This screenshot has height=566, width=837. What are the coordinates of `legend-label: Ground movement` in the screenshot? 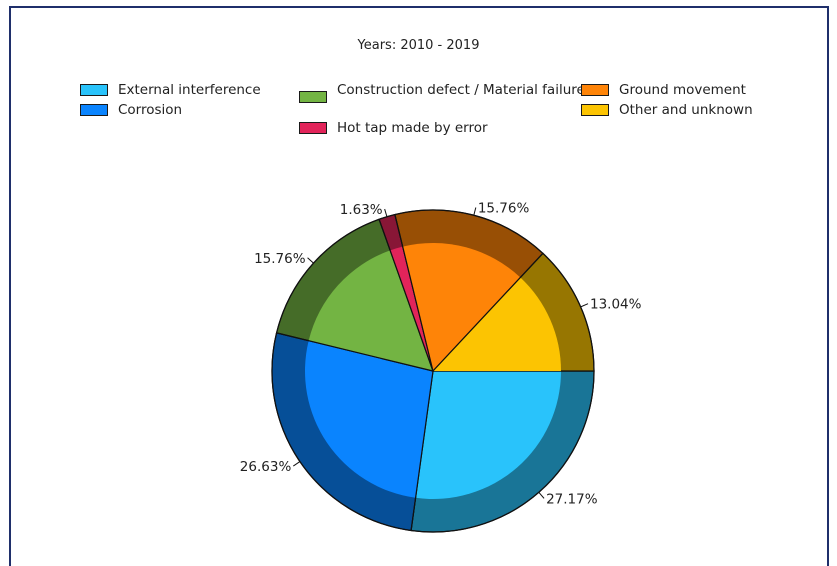 It's located at (682, 90).